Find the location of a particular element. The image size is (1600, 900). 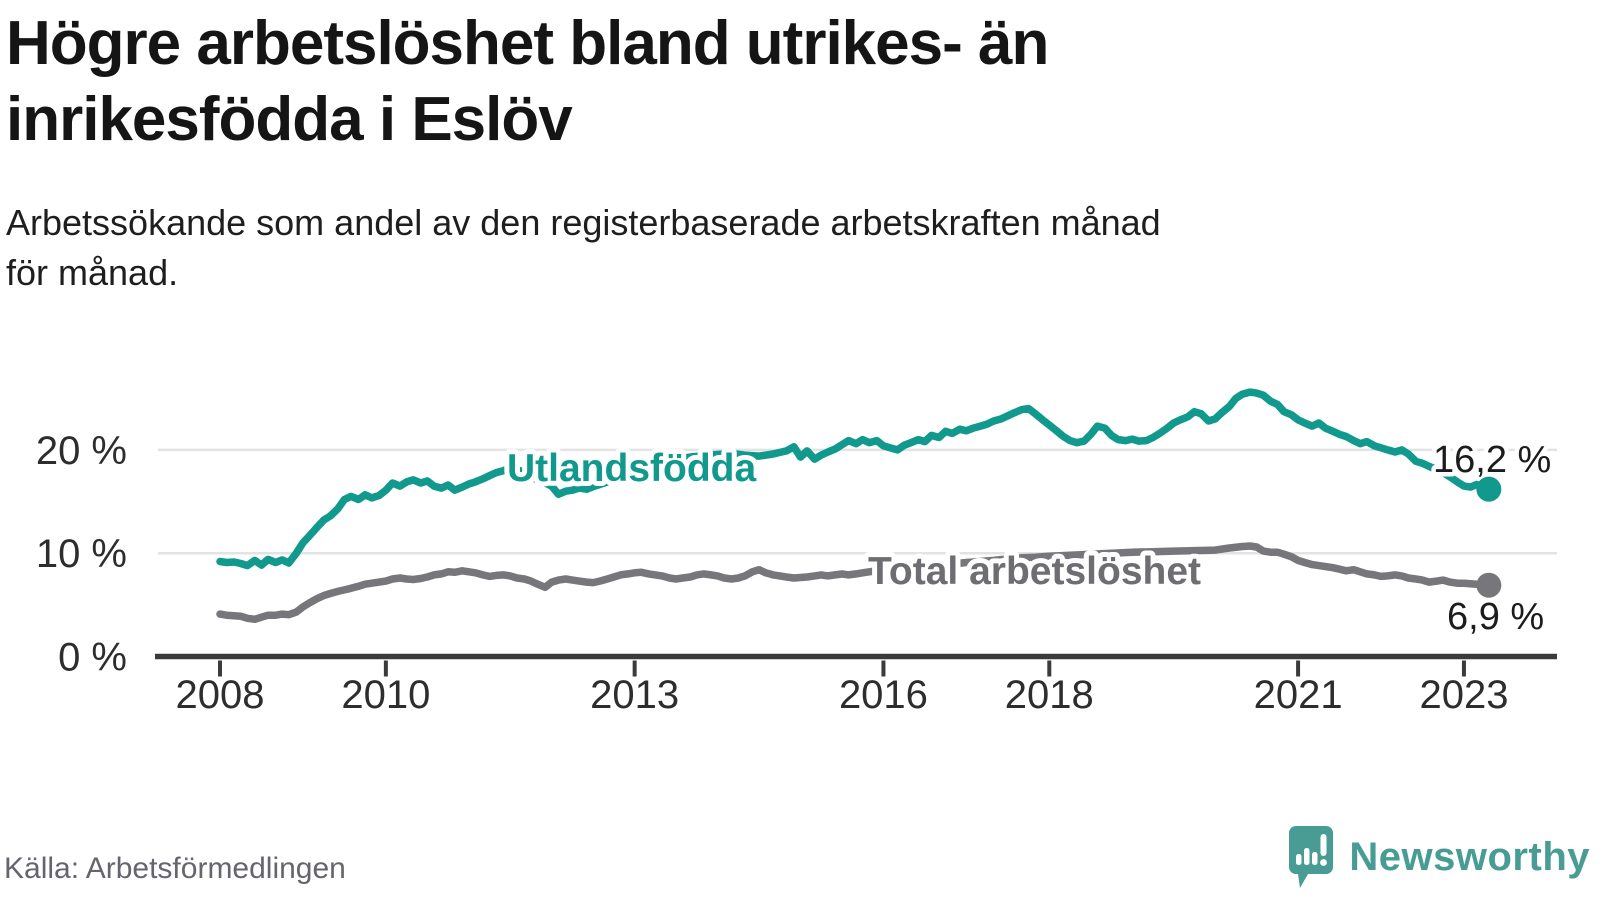

x-tick-label-2016: 2016 is located at coordinates (883, 695).